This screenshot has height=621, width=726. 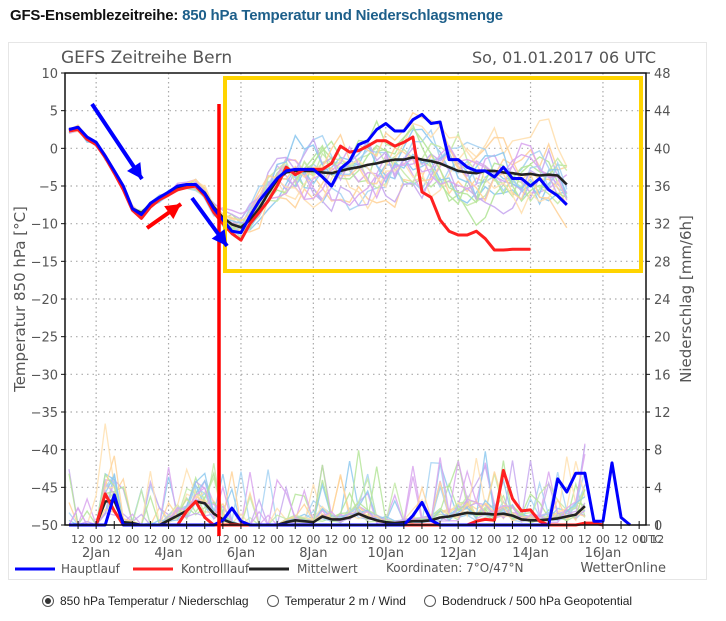 What do you see at coordinates (44, 451) in the screenshot?
I see `y-tick-label: −40` at bounding box center [44, 451].